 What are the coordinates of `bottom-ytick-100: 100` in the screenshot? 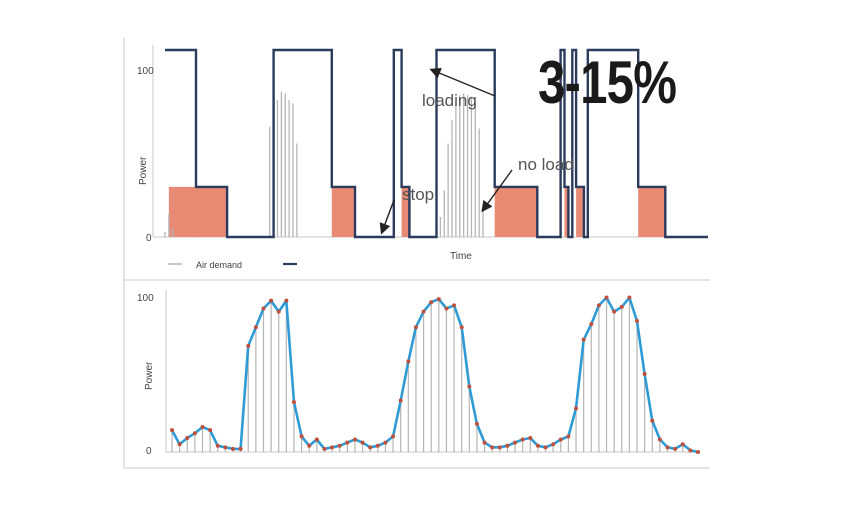 It's located at (145, 298).